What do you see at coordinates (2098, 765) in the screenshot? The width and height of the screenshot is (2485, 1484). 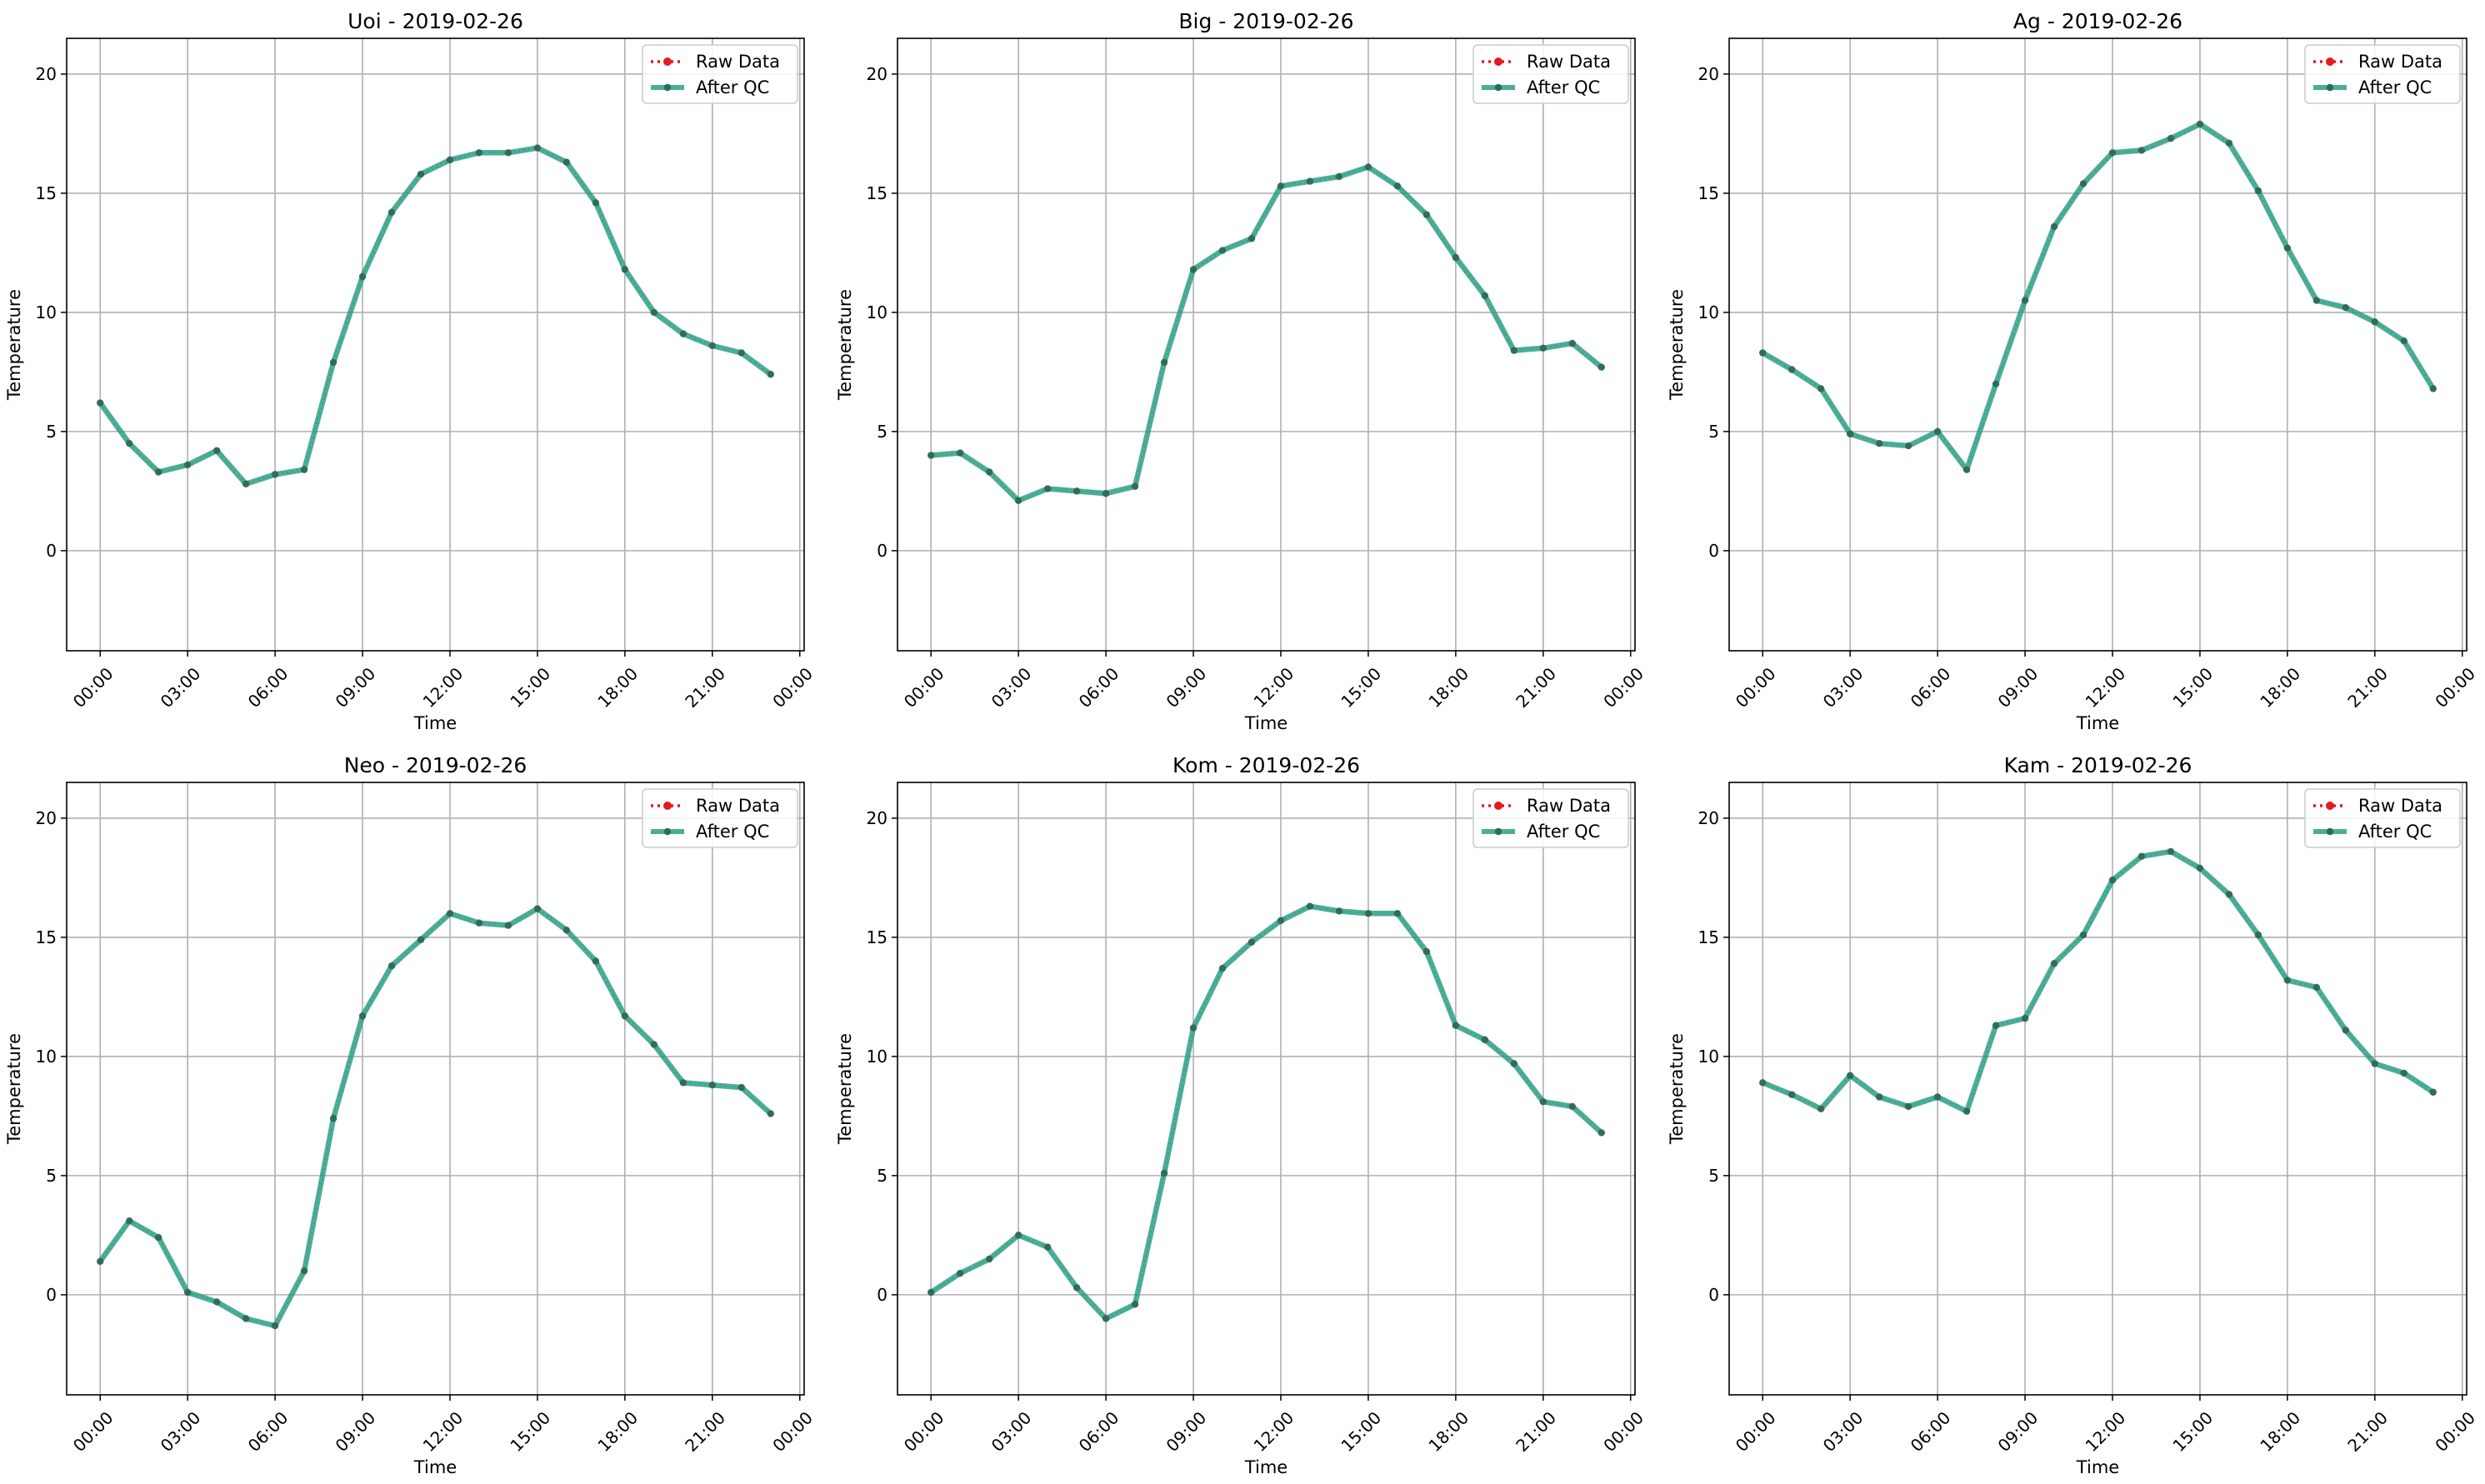 I see `subplot-title: Kam - 2019-02-26` at bounding box center [2098, 765].